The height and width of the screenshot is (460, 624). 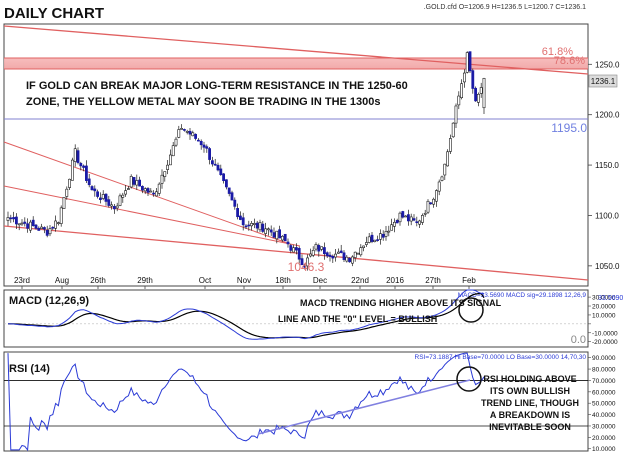 I want to click on date-tick-label: Nov, so click(x=244, y=280).